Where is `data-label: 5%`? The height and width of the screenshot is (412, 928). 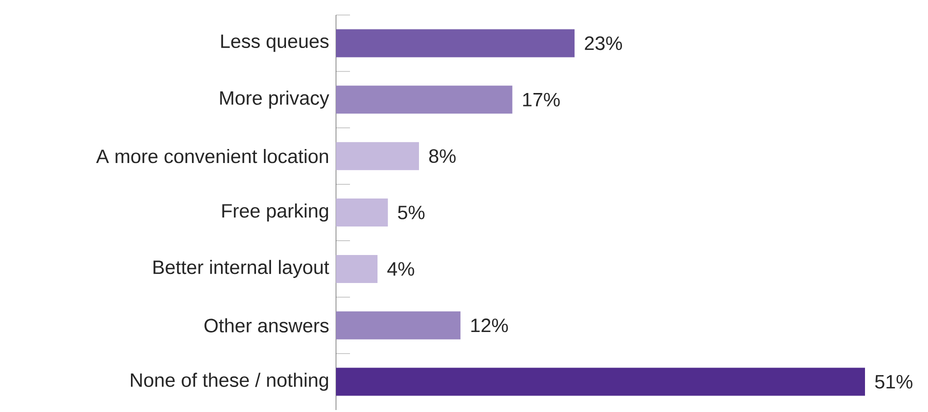 data-label: 5% is located at coordinates (411, 213).